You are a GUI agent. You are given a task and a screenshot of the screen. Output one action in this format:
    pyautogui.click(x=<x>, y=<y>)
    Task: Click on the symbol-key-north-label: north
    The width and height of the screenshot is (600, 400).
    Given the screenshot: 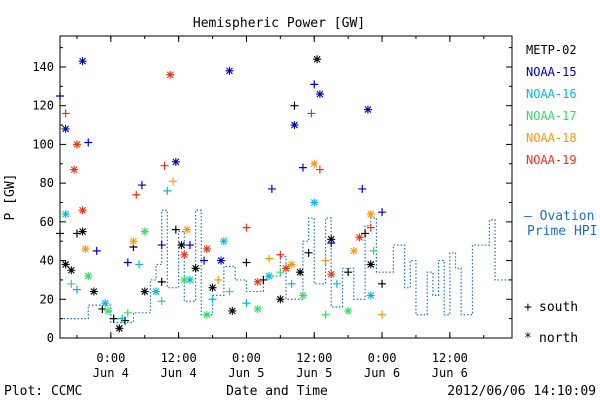 What is the action you would take?
    pyautogui.click(x=558, y=338)
    